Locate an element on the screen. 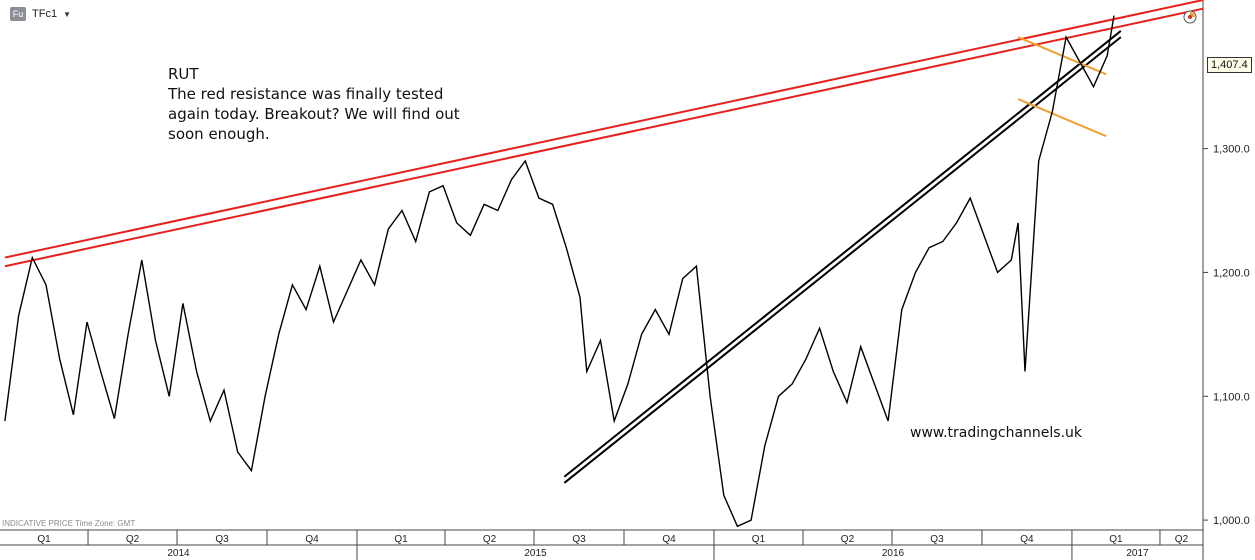 This screenshot has width=1255, height=560. year-label: 2016 is located at coordinates (893, 553).